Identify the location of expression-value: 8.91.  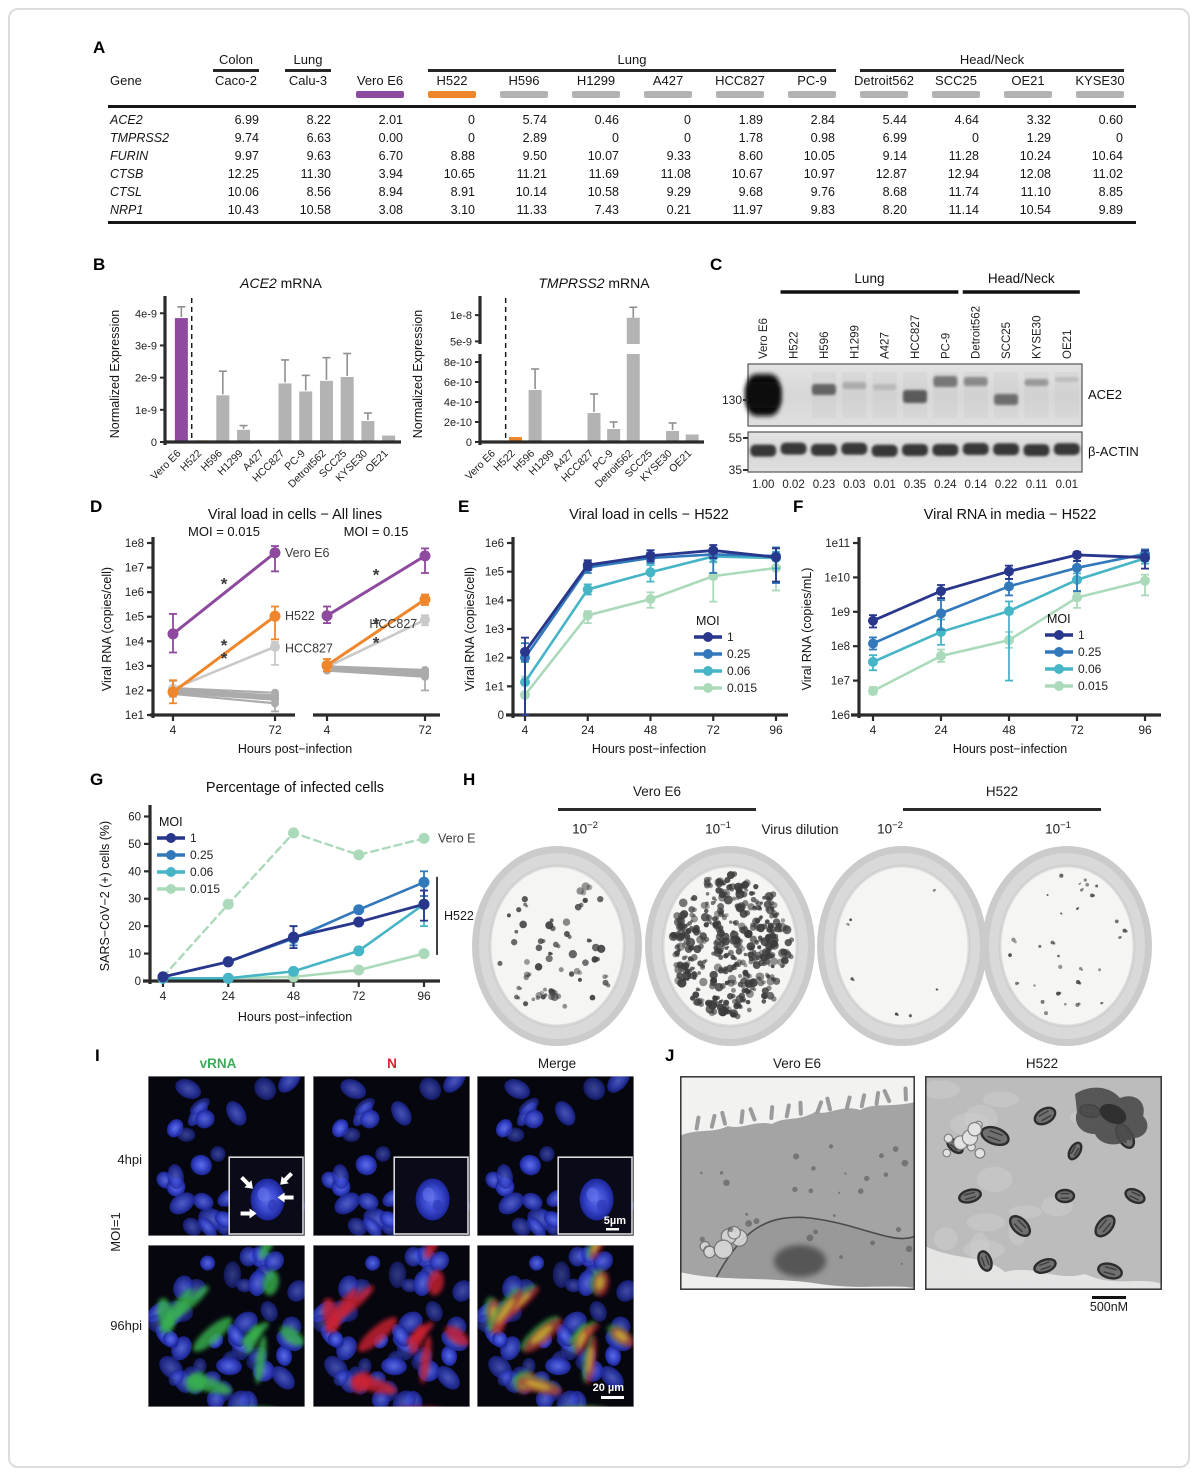
(462, 191).